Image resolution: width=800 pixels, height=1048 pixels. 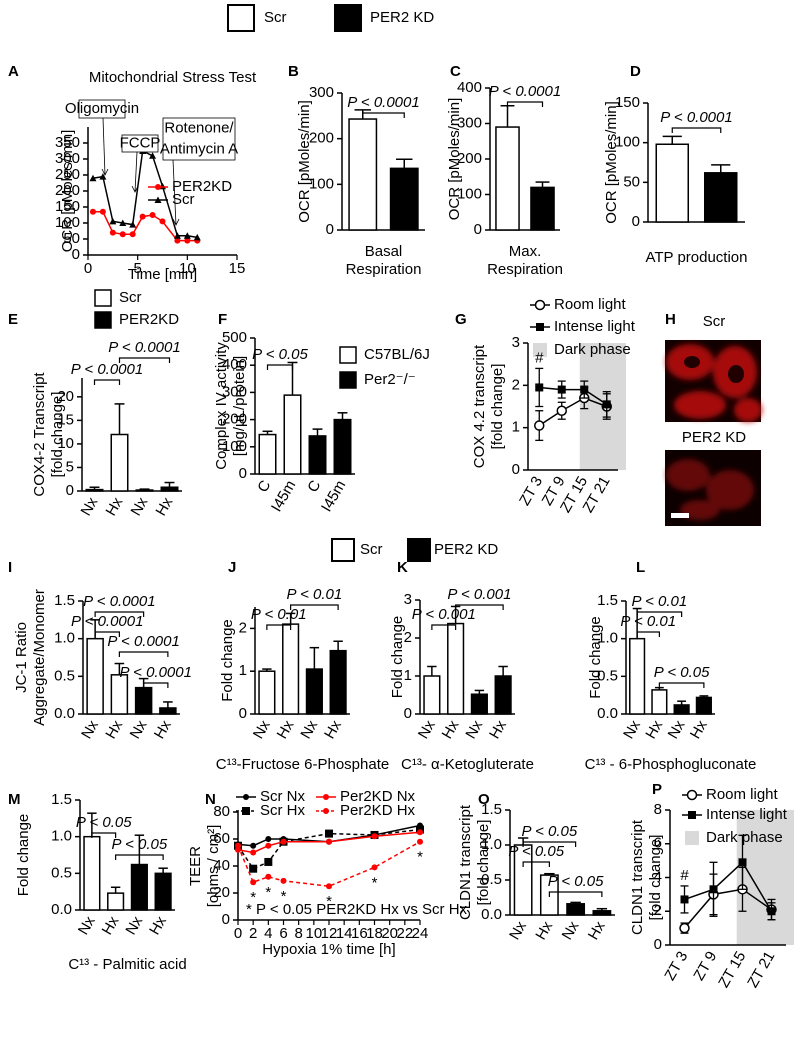 I want to click on annotation-box, so click(x=102, y=109).